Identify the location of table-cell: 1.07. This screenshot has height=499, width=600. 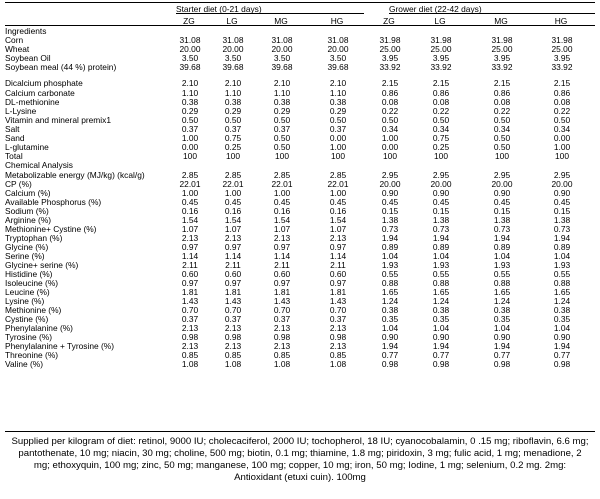
(233, 229).